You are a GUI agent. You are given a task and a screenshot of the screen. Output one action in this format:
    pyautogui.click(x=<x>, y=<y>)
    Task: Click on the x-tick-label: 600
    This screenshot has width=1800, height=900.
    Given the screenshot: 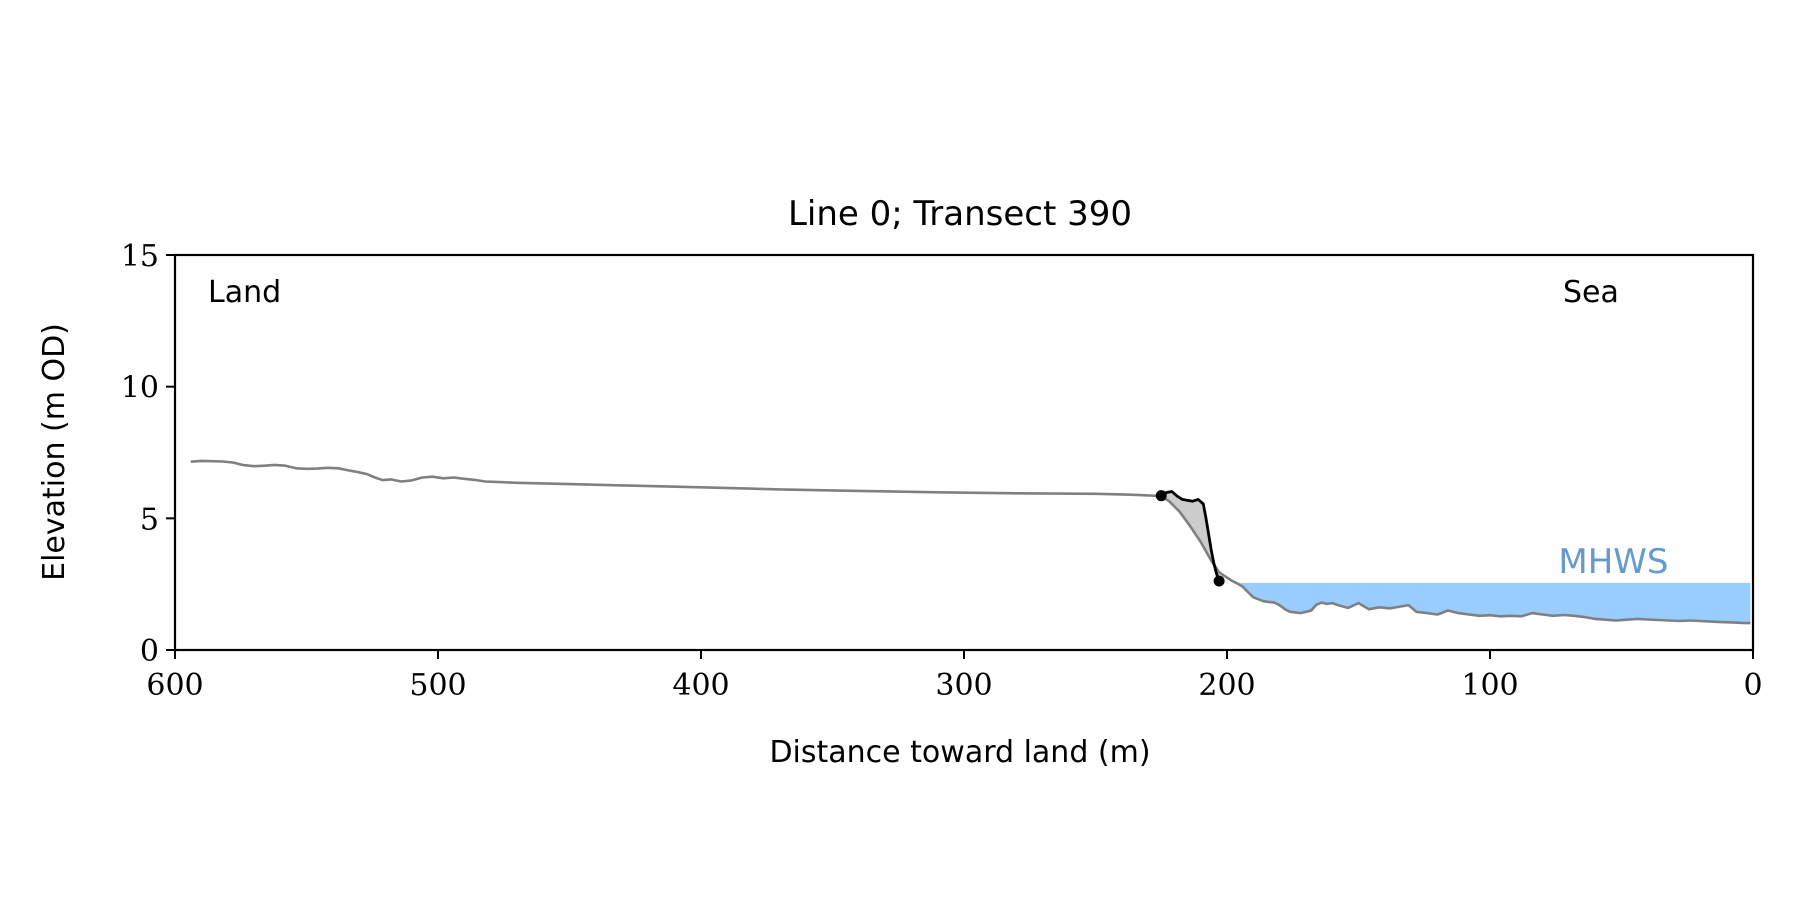 What is the action you would take?
    pyautogui.click(x=174, y=685)
    